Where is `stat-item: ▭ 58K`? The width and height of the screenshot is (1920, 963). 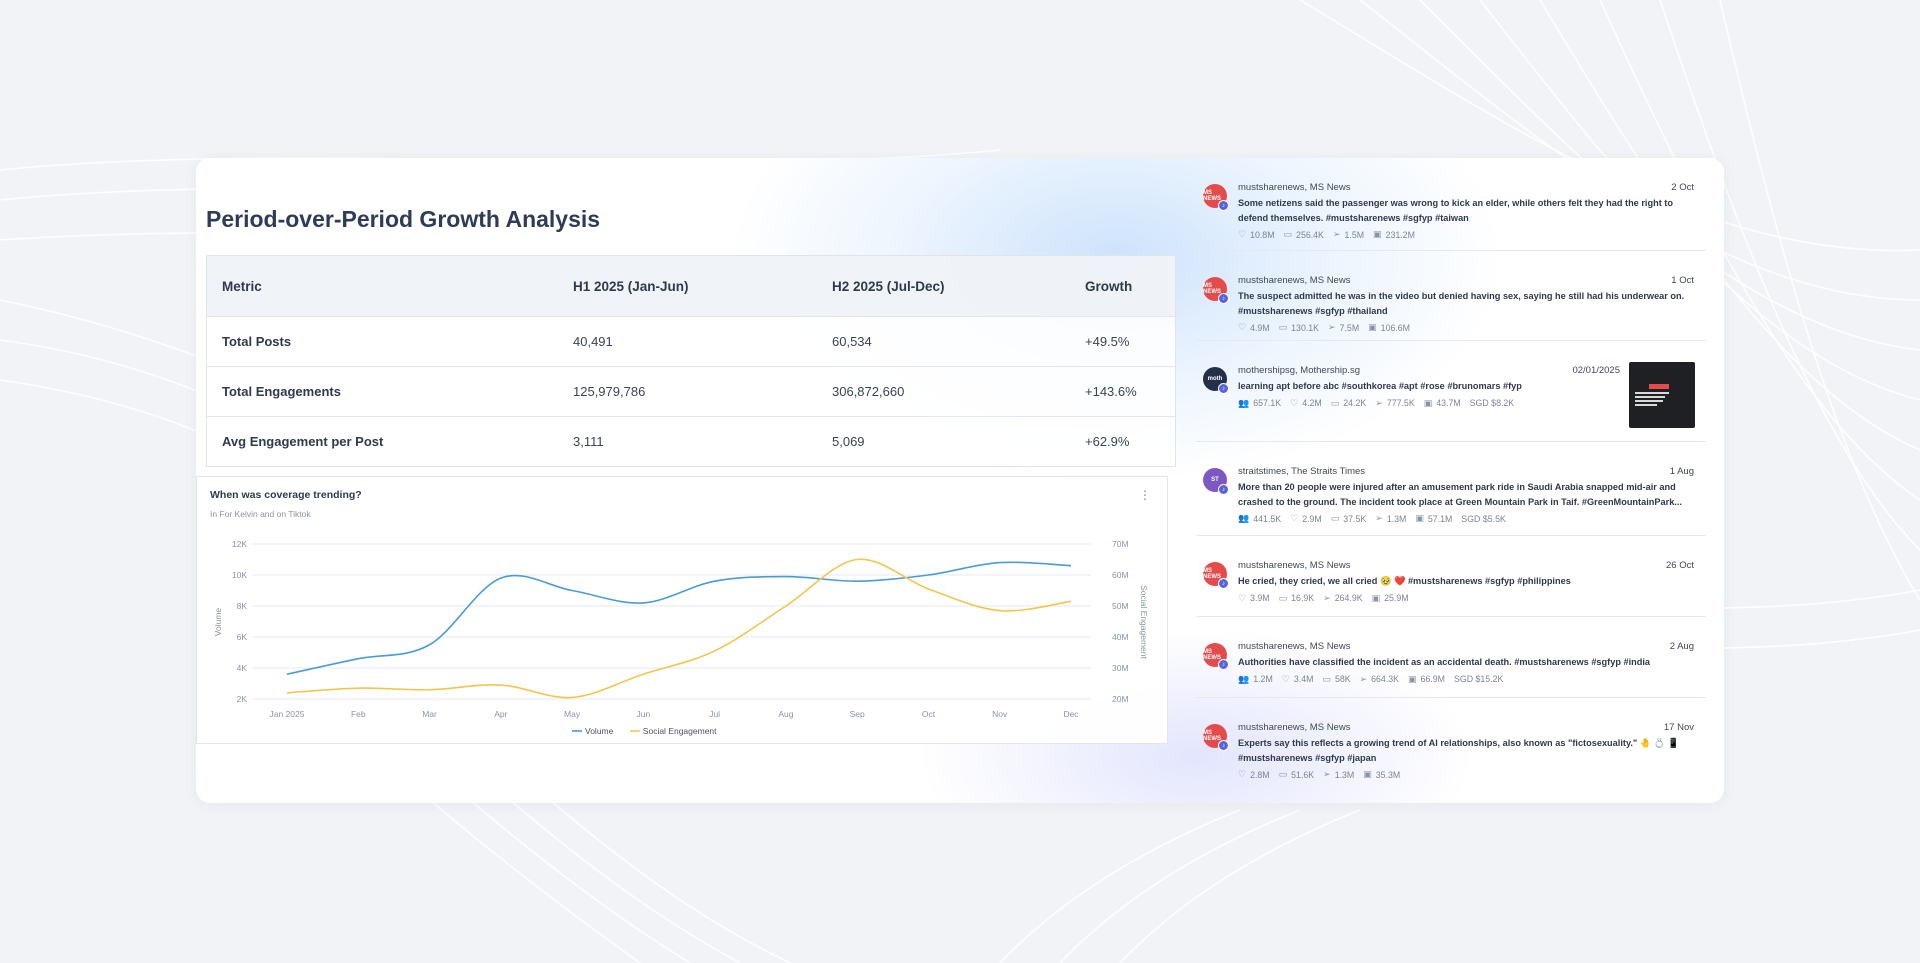
stat-item: ▭ 58K is located at coordinates (1336, 679).